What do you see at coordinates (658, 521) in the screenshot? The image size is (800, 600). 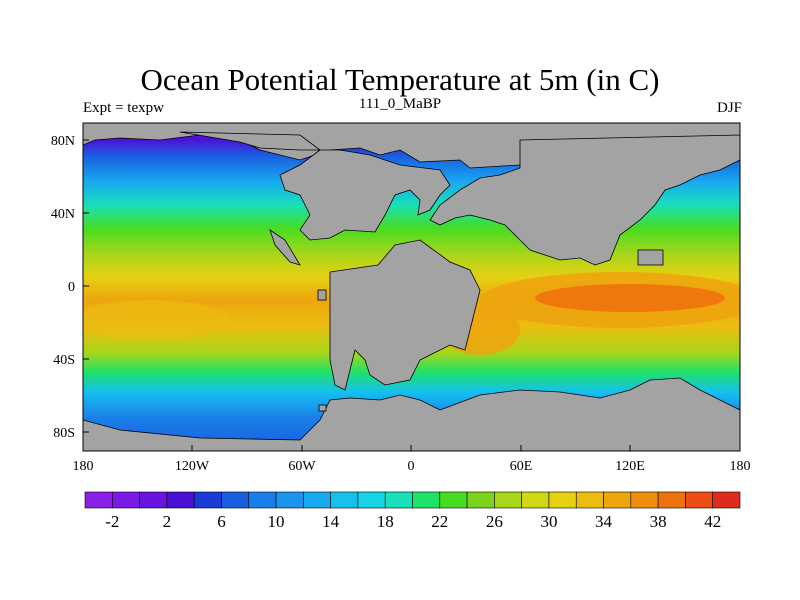 I see `colorbar-label: 38` at bounding box center [658, 521].